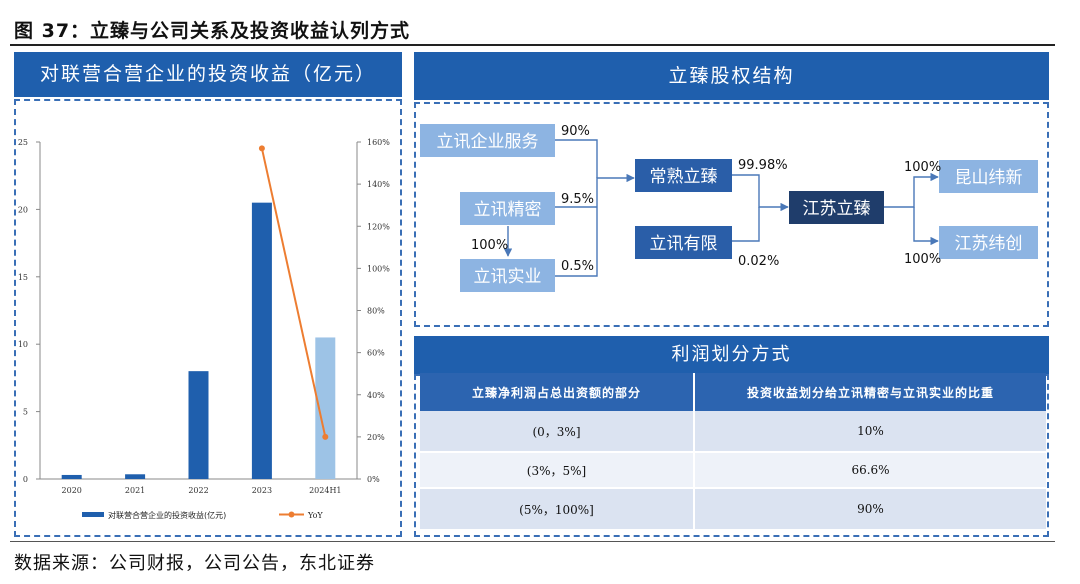 The height and width of the screenshot is (584, 1080). I want to click on node-lx-jingmi: 立讯精密, so click(507, 208).